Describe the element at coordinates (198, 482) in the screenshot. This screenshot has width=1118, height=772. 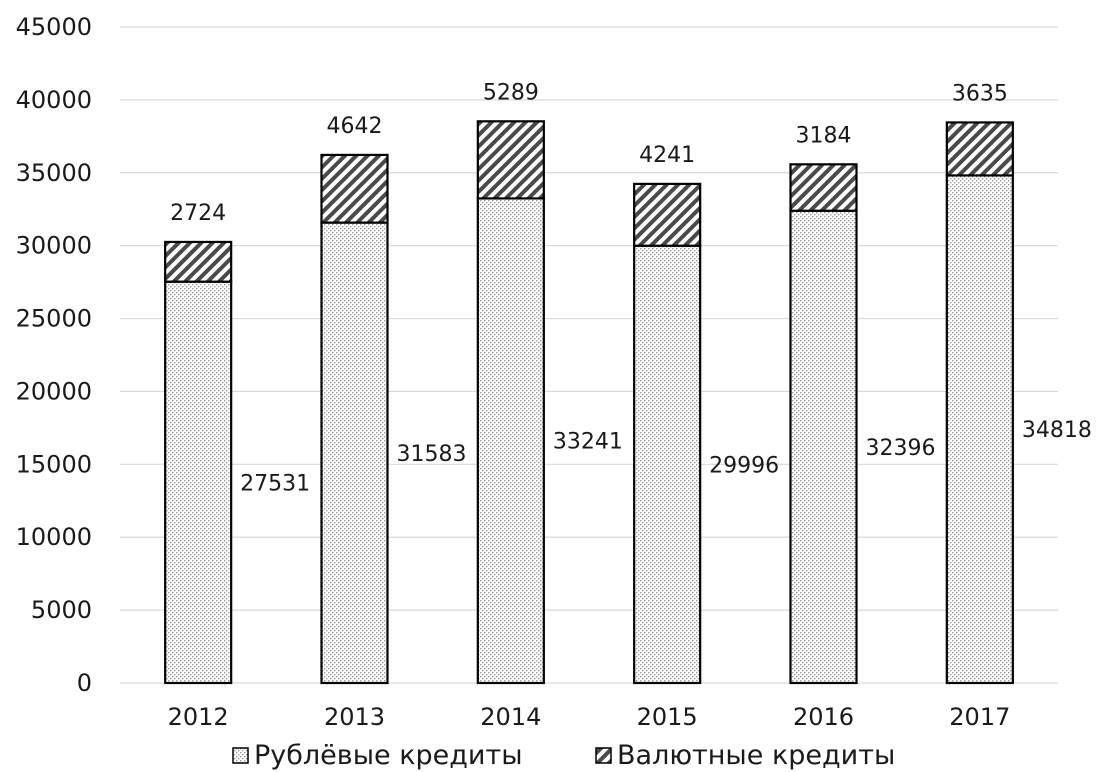
I see `bar-ruble-2012` at that location.